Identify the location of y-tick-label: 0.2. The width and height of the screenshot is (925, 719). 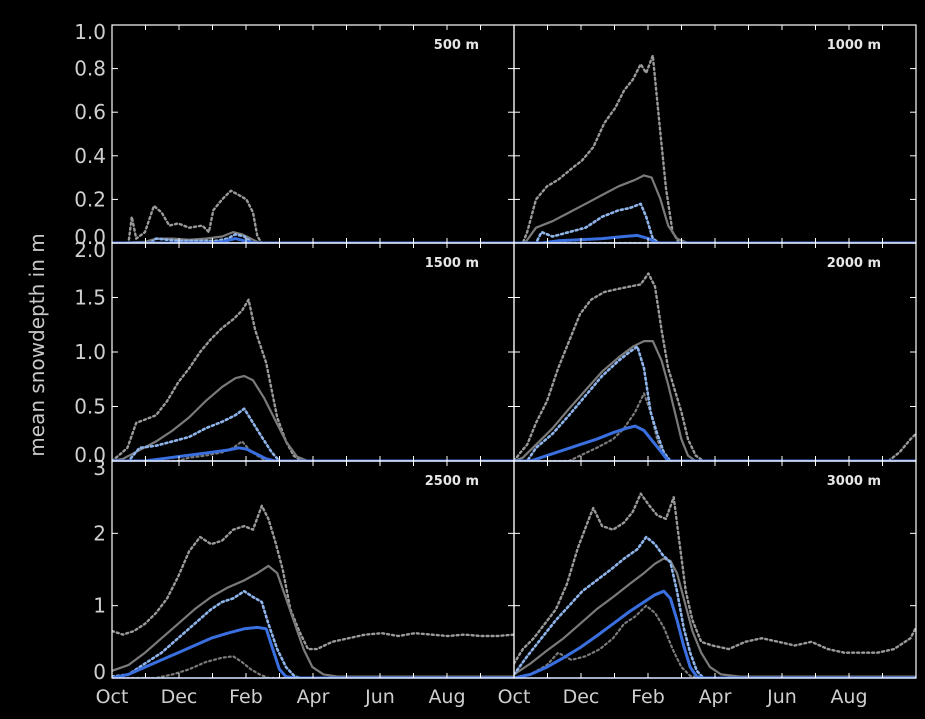
(90, 199).